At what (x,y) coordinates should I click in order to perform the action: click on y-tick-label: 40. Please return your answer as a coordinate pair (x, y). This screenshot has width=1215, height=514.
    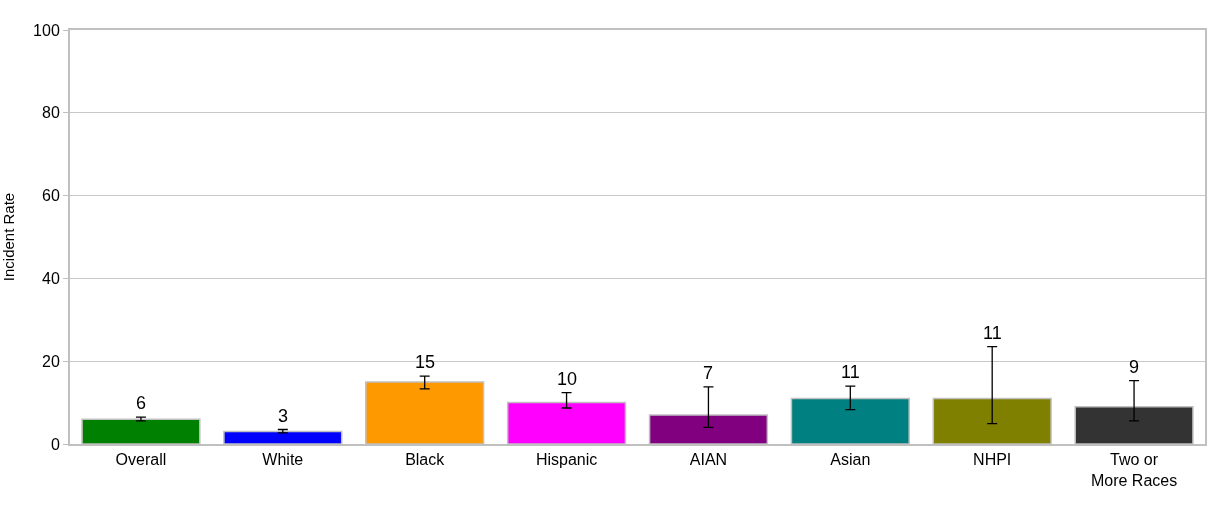
    Looking at the image, I should click on (51, 278).